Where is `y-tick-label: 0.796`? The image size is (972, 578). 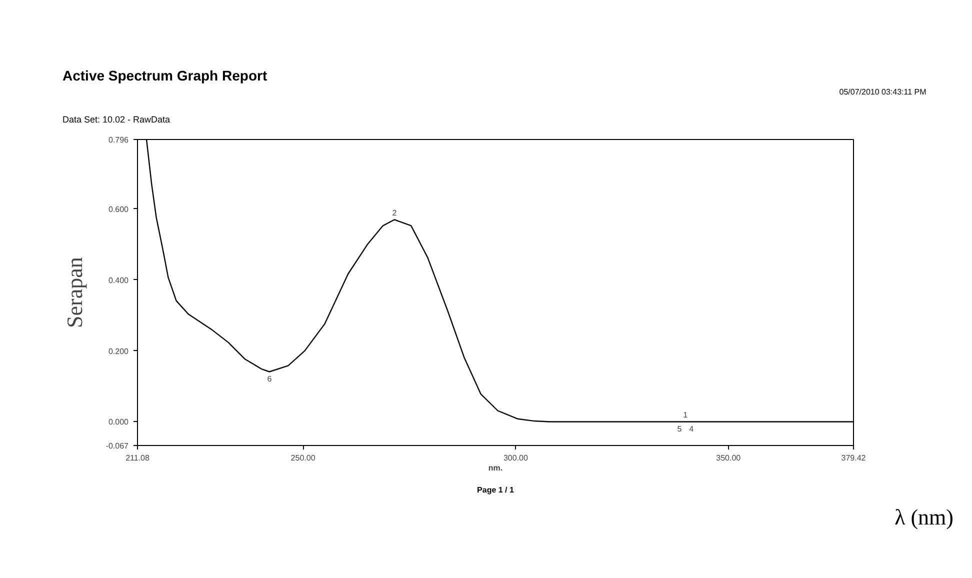
y-tick-label: 0.796 is located at coordinates (119, 140).